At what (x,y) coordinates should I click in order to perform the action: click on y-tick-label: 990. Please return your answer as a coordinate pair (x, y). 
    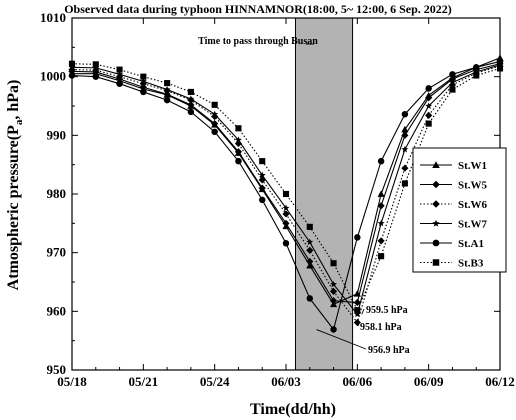
    Looking at the image, I should click on (57, 134).